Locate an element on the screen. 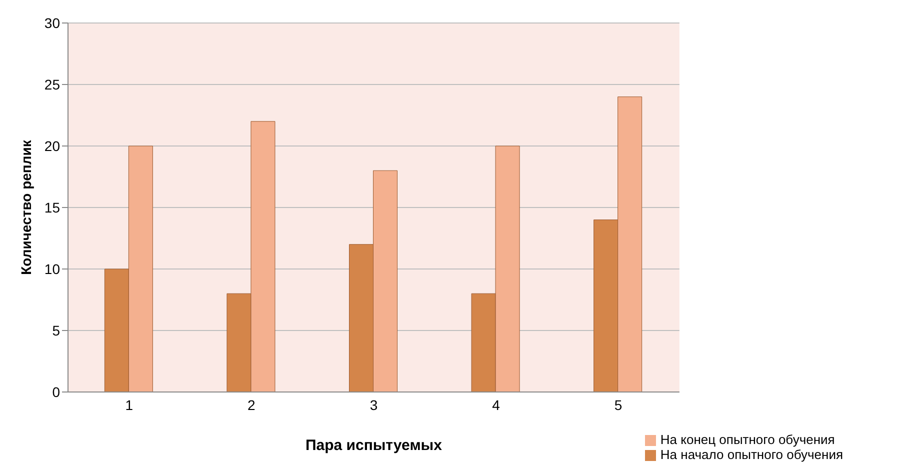 The width and height of the screenshot is (899, 464). legend-label: На конец опытного обучения is located at coordinates (747, 439).